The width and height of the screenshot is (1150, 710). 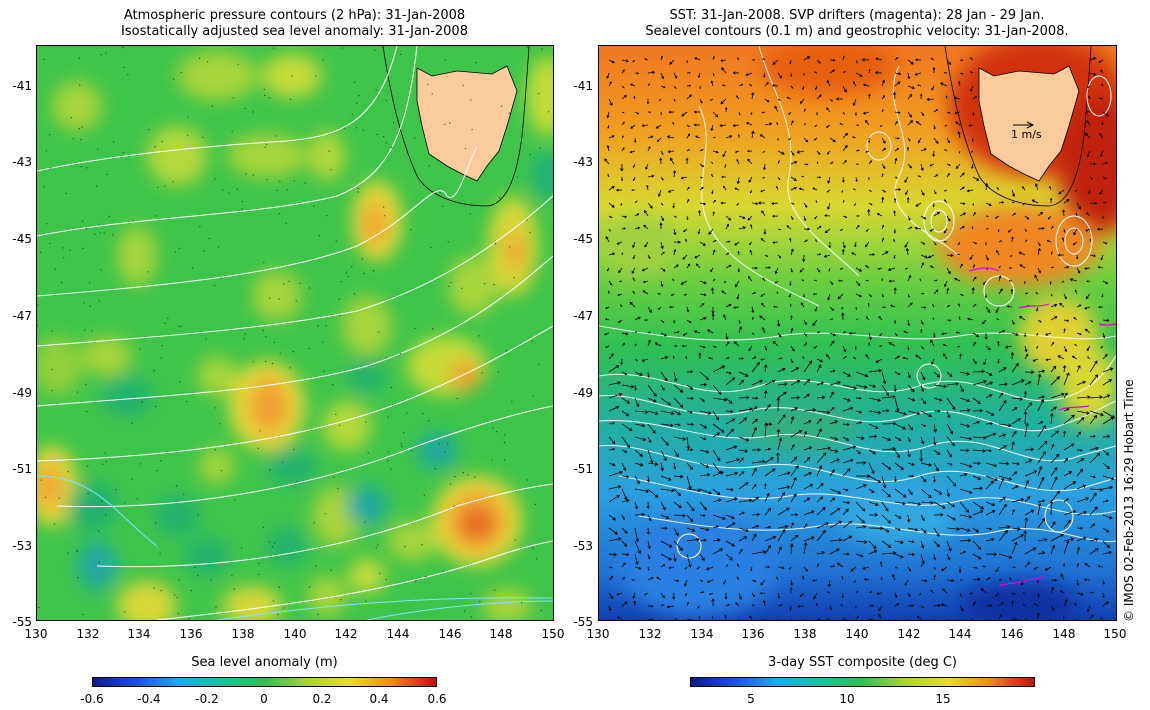 What do you see at coordinates (264, 662) in the screenshot?
I see `left-colorbar-label: Sea level anomaly (m)` at bounding box center [264, 662].